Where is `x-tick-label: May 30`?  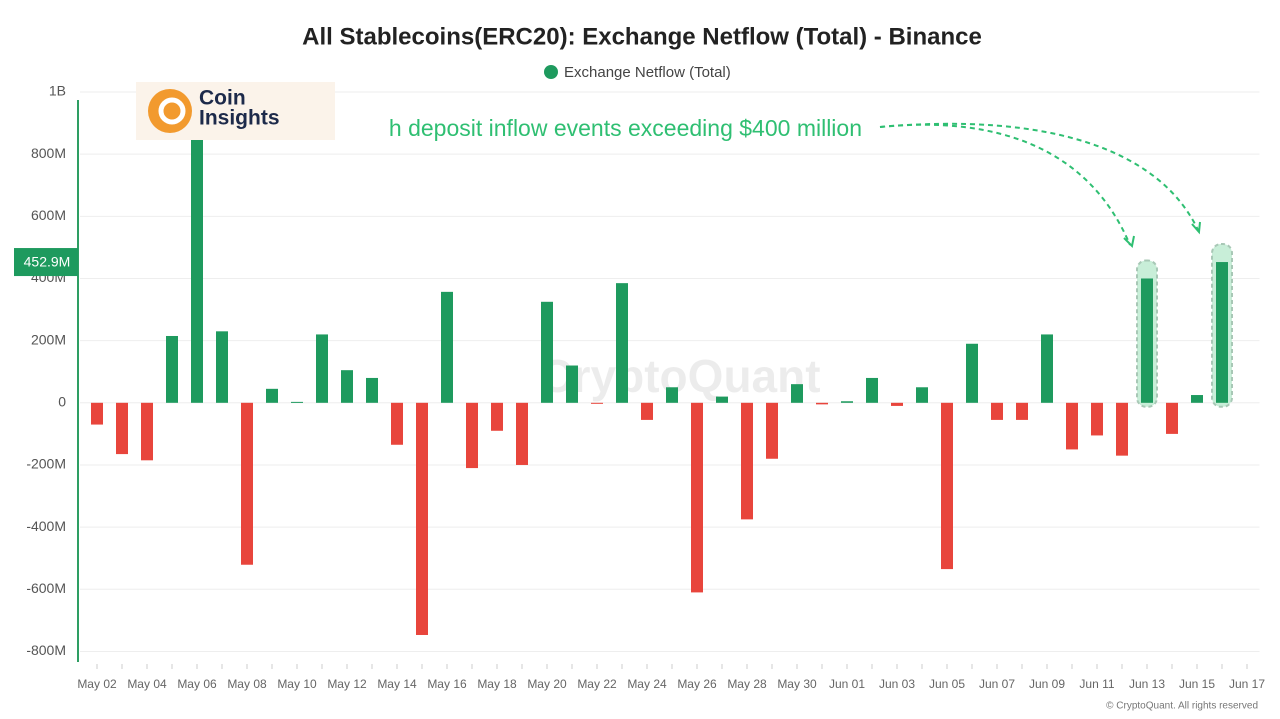 x-tick-label: May 30 is located at coordinates (797, 684).